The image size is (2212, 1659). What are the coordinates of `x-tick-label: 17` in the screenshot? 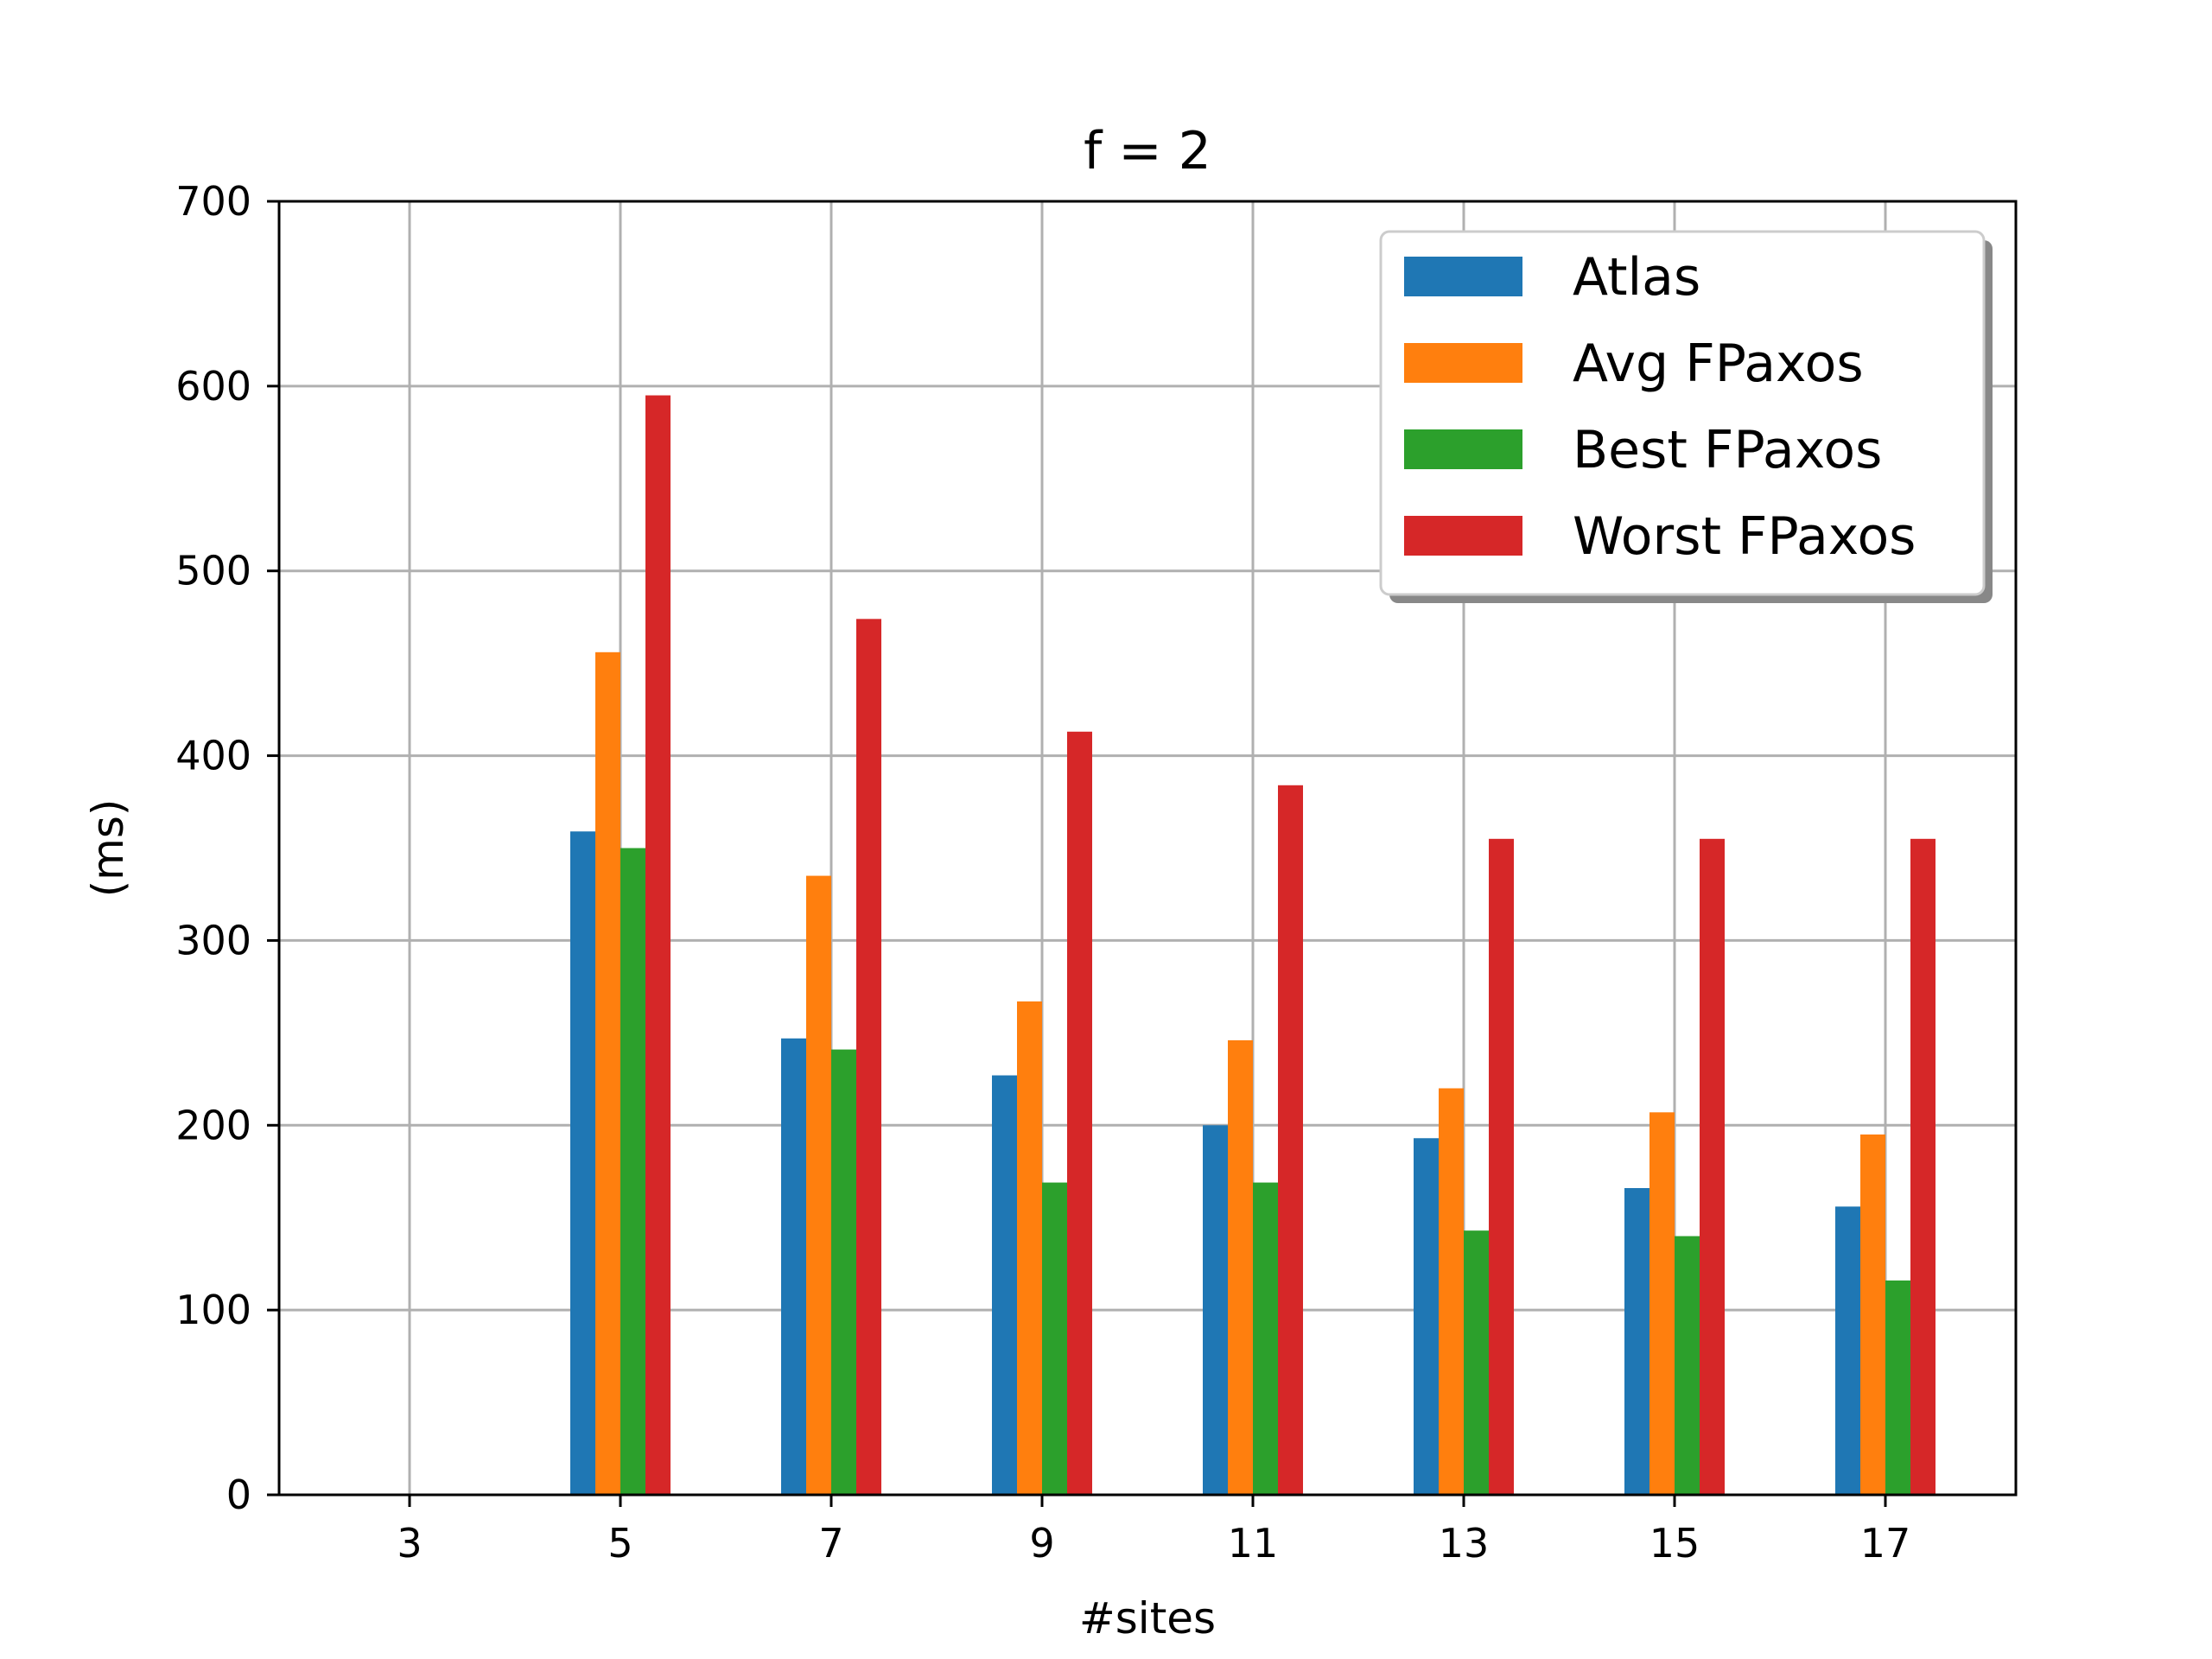 It's located at (1885, 1543).